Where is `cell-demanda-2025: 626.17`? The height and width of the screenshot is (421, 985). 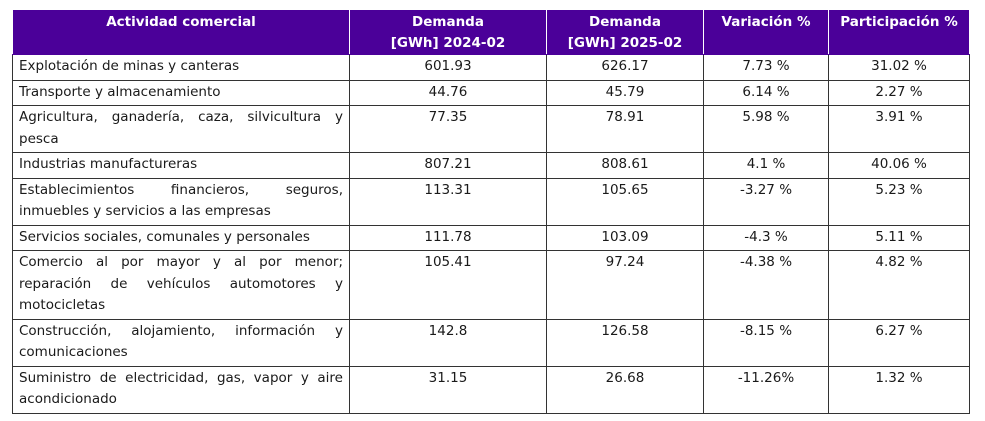
cell-demanda-2025: 626.17 is located at coordinates (625, 67).